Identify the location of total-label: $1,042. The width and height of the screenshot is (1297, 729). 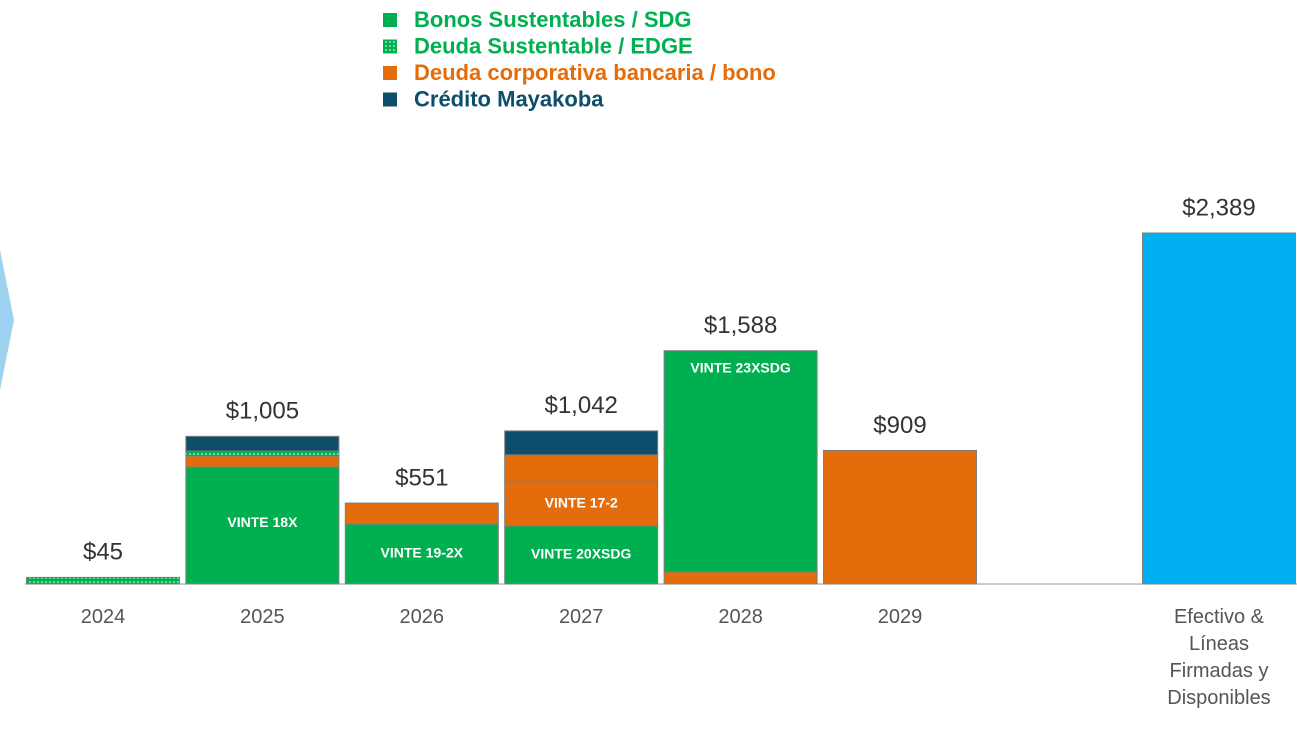
(580, 405).